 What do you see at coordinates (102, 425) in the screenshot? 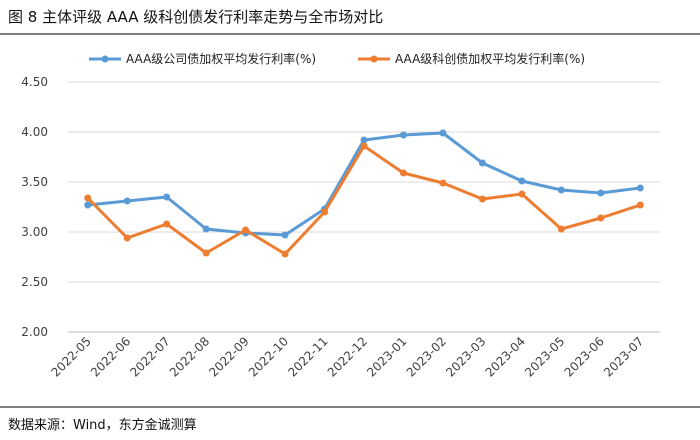
I see `source-note: 数据来源：Wind，东方金诚测算` at bounding box center [102, 425].